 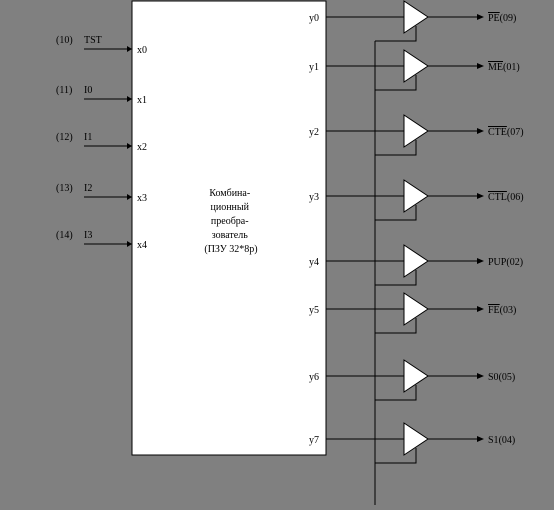 What do you see at coordinates (142, 245) in the screenshot?
I see `input-port-label: x4` at bounding box center [142, 245].